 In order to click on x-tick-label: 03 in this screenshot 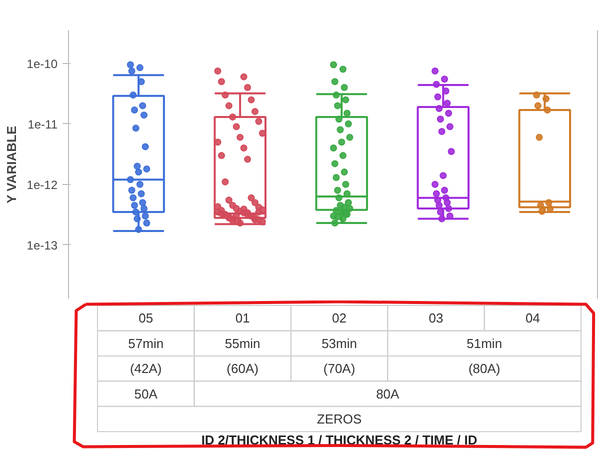, I will do `click(436, 318)`.